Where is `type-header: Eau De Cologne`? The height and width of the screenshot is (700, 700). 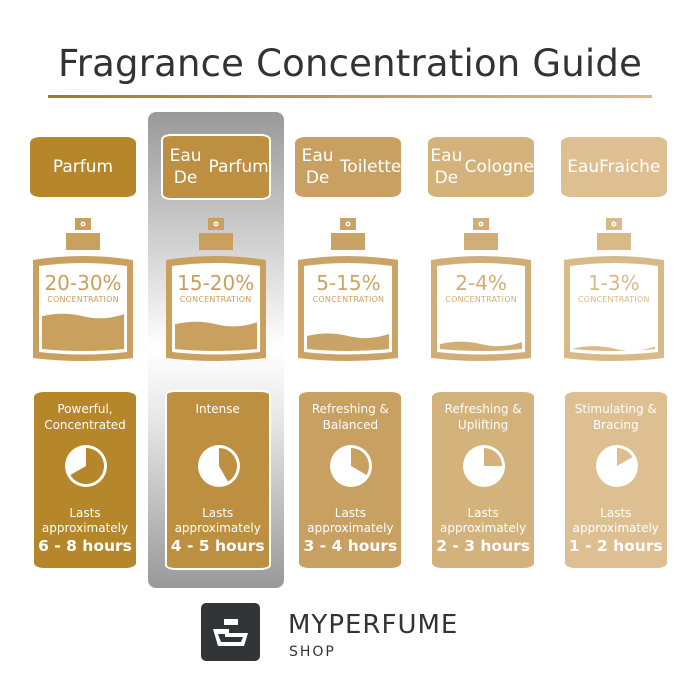
type-header: Eau De Cologne is located at coordinates (481, 167).